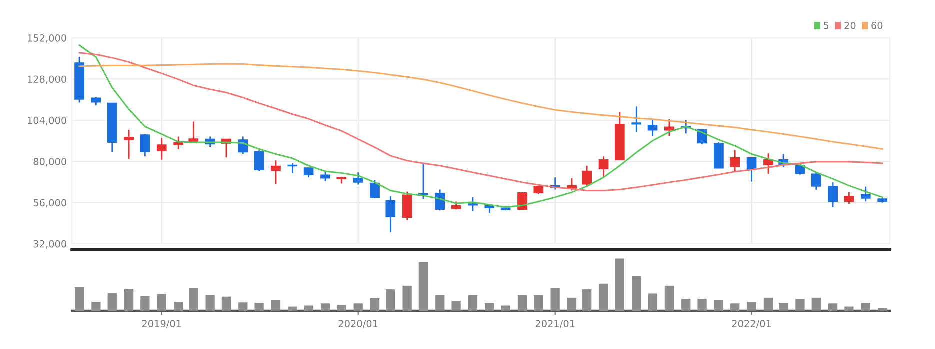 The image size is (935, 349). What do you see at coordinates (47, 80) in the screenshot?
I see `y-tick-label: 128,000` at bounding box center [47, 80].